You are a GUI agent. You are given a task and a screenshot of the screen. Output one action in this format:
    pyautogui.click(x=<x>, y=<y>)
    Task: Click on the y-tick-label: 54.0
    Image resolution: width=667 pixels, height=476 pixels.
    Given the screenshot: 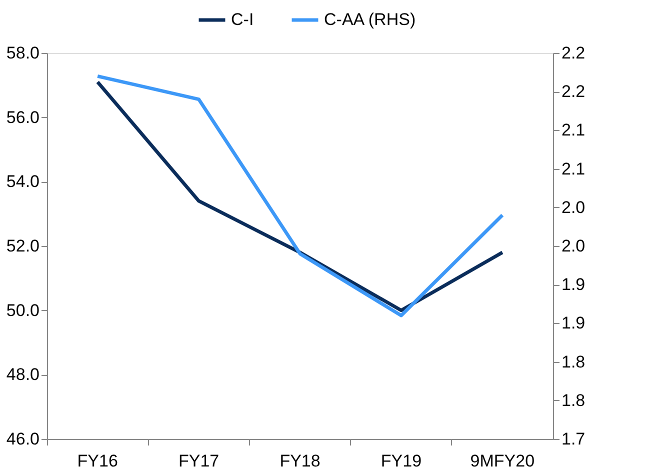 What is the action you would take?
    pyautogui.click(x=23, y=182)
    